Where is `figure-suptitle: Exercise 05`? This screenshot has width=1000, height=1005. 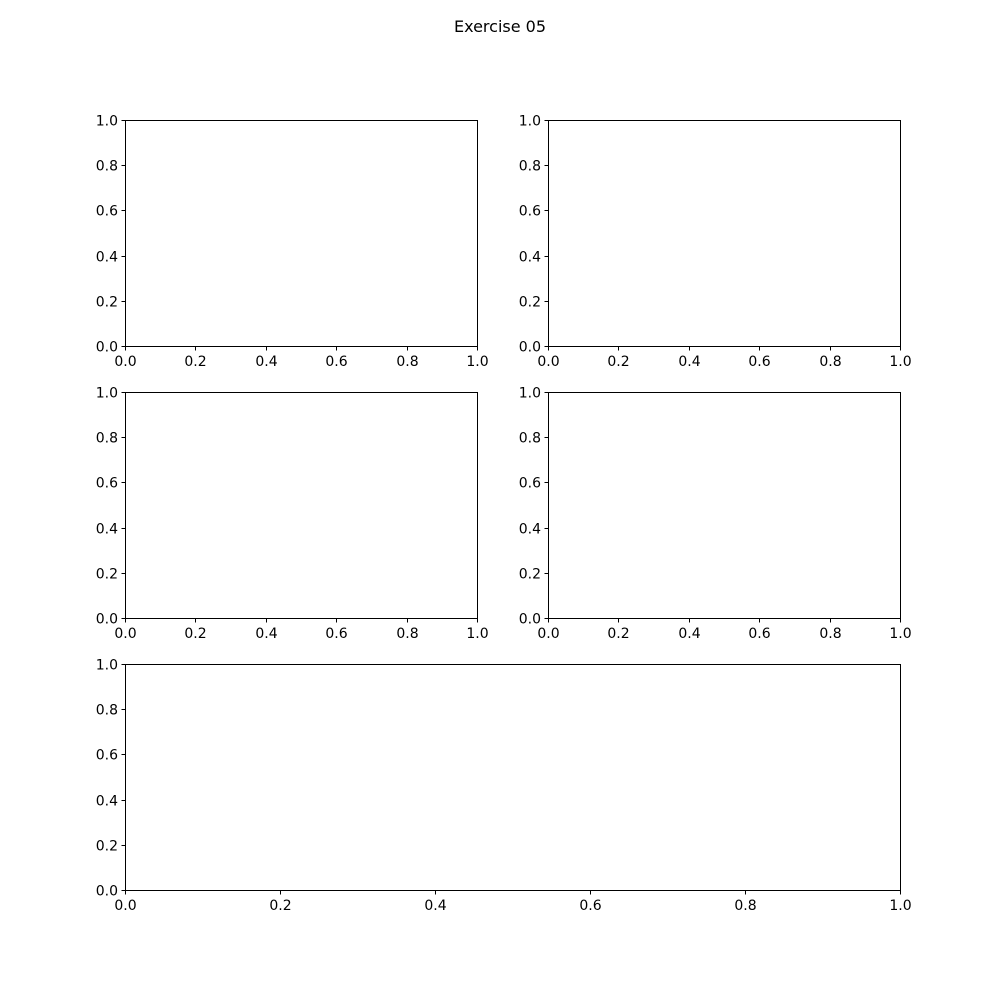 figure-suptitle: Exercise 05 is located at coordinates (500, 26).